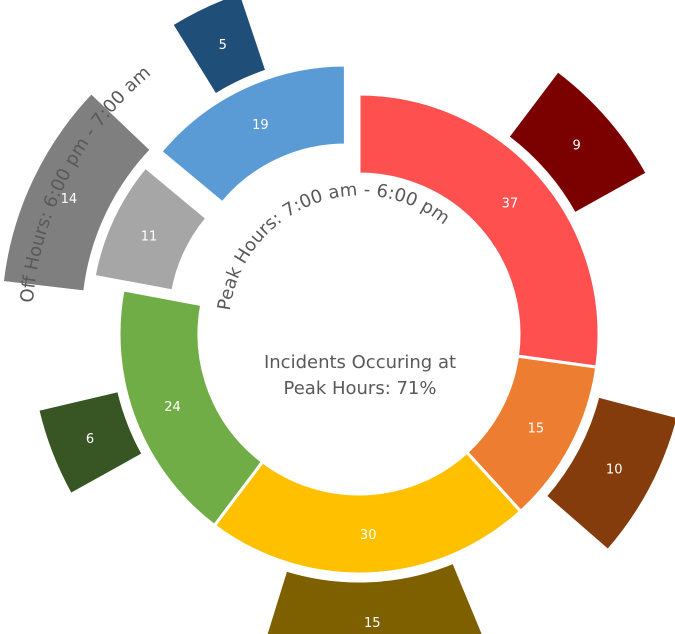 The width and height of the screenshot is (675, 634). What do you see at coordinates (360, 388) in the screenshot?
I see `center-label-line-2: Peak Hours: 71%` at bounding box center [360, 388].